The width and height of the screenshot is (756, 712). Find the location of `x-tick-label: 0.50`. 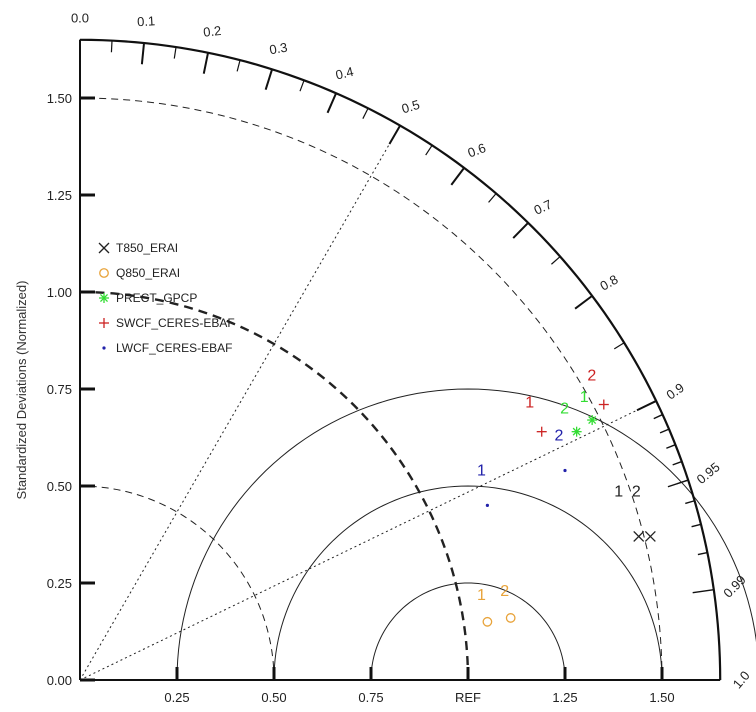

x-tick-label: 0.50 is located at coordinates (273, 697).